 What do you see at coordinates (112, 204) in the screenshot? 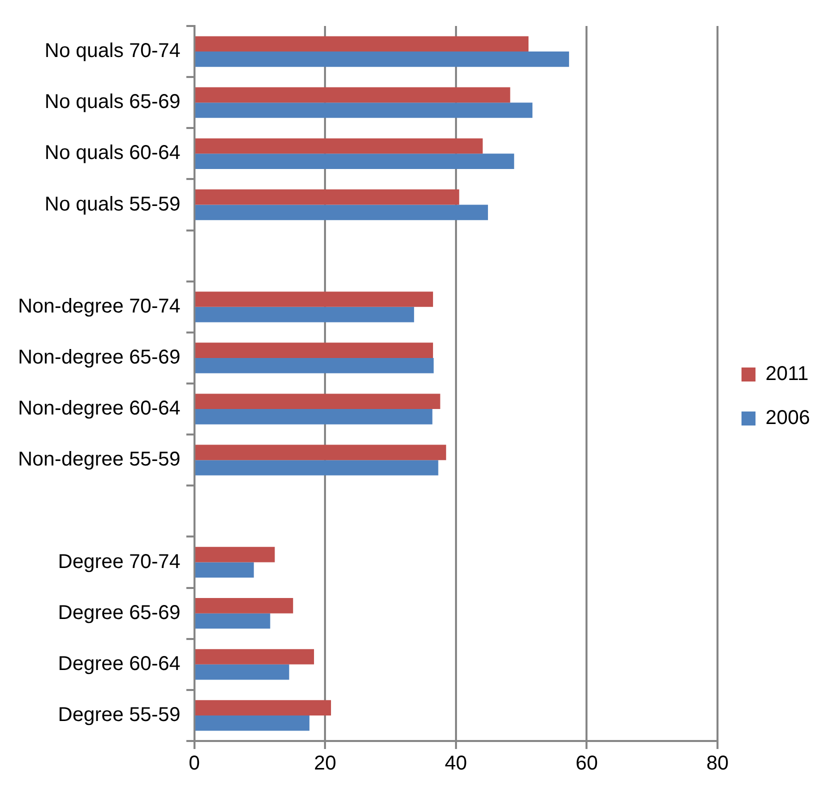
I see `y-tick-label: No quals 55-59` at bounding box center [112, 204].